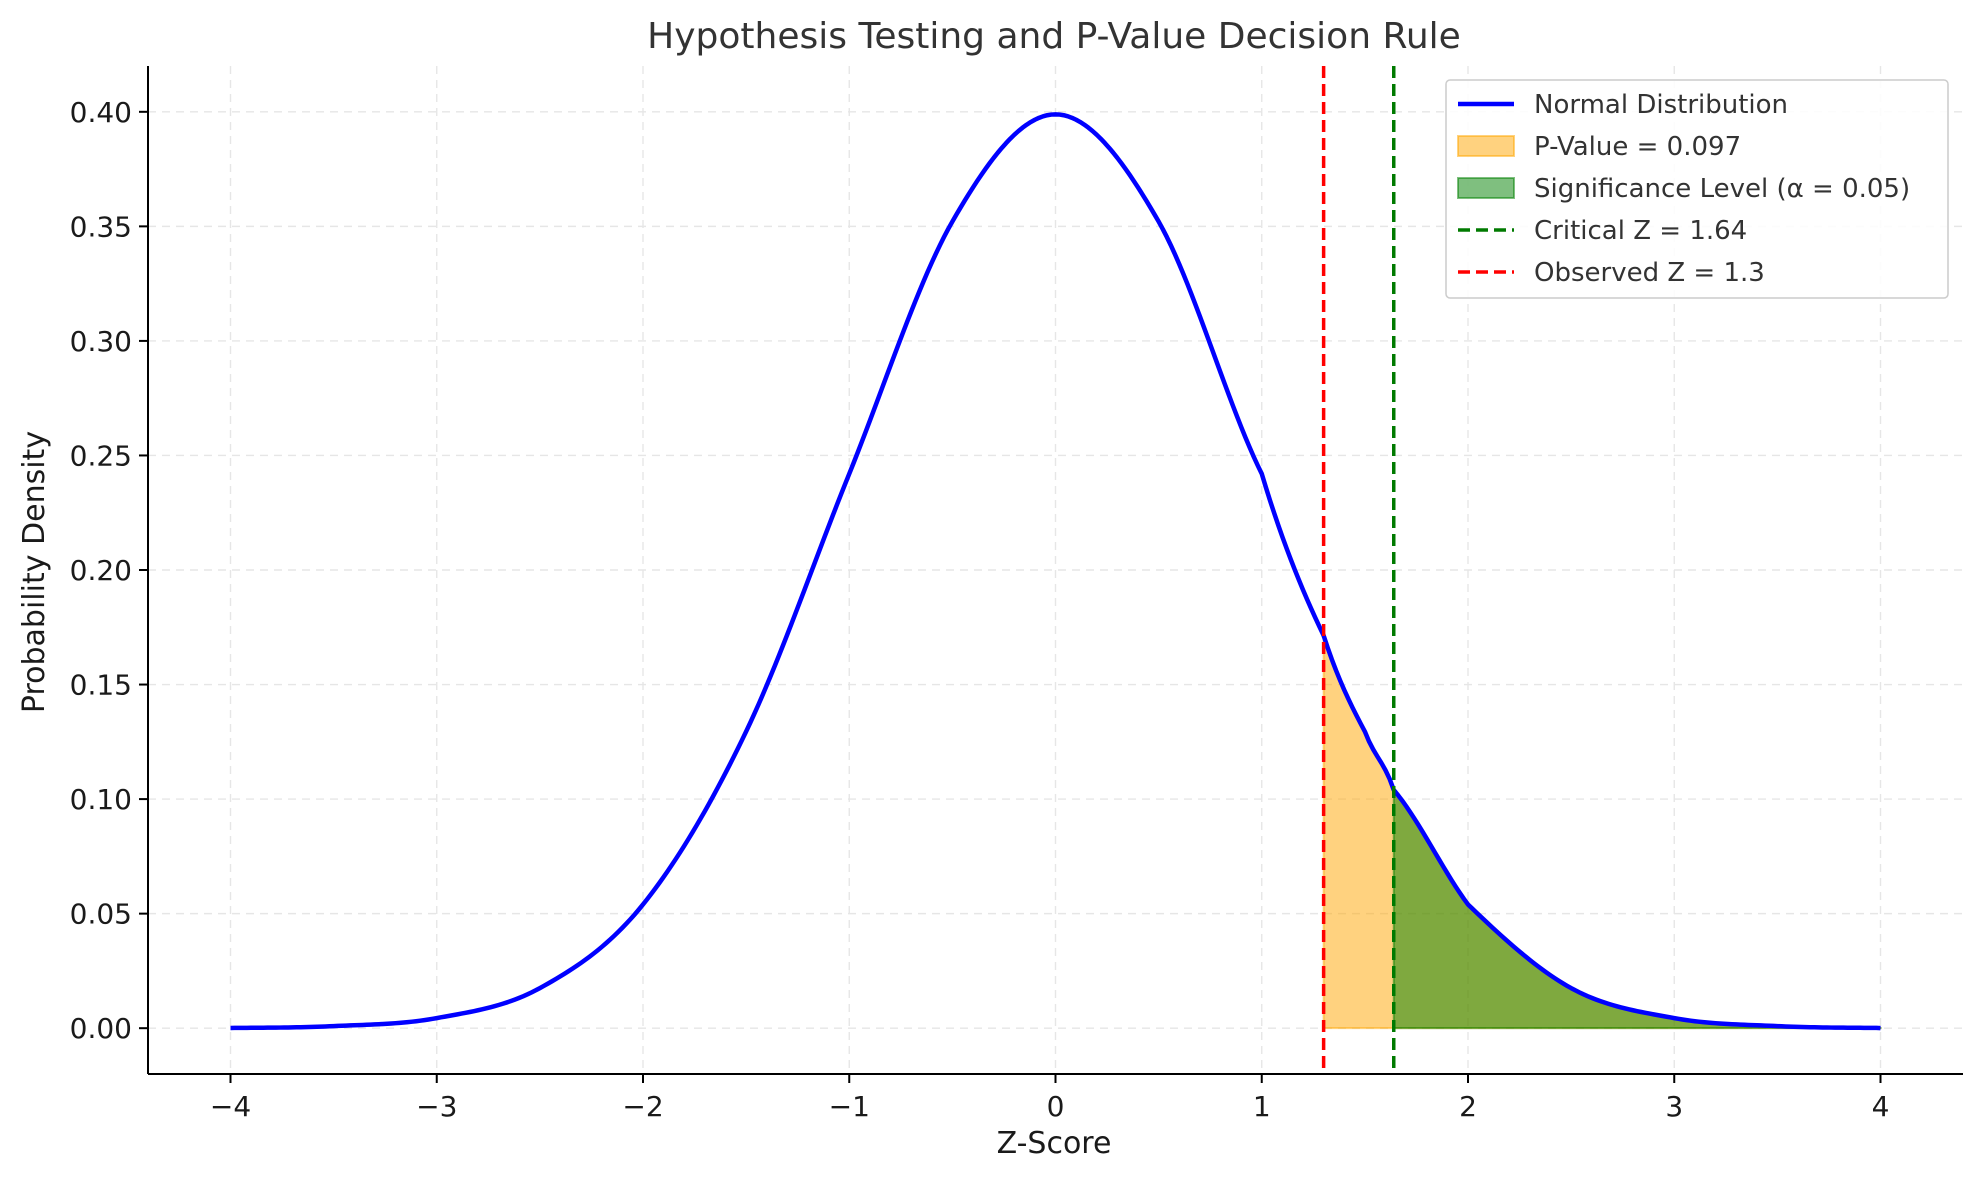  What do you see at coordinates (101, 226) in the screenshot?
I see `y-tick-label: 0.35` at bounding box center [101, 226].